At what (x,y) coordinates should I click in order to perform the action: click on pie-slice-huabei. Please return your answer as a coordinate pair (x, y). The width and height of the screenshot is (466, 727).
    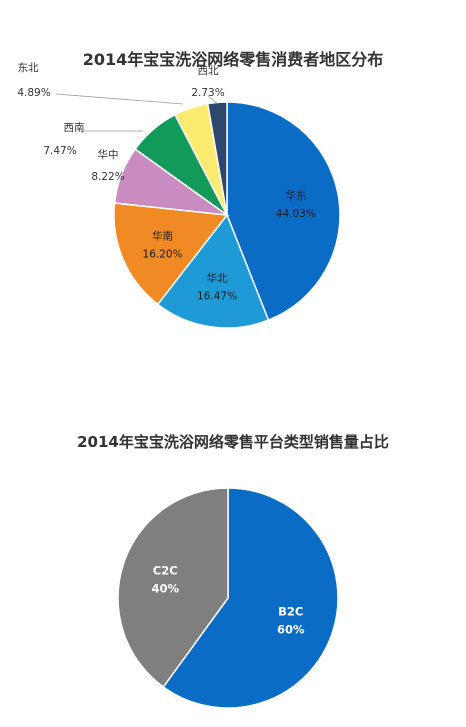
    Looking at the image, I should click on (213, 271).